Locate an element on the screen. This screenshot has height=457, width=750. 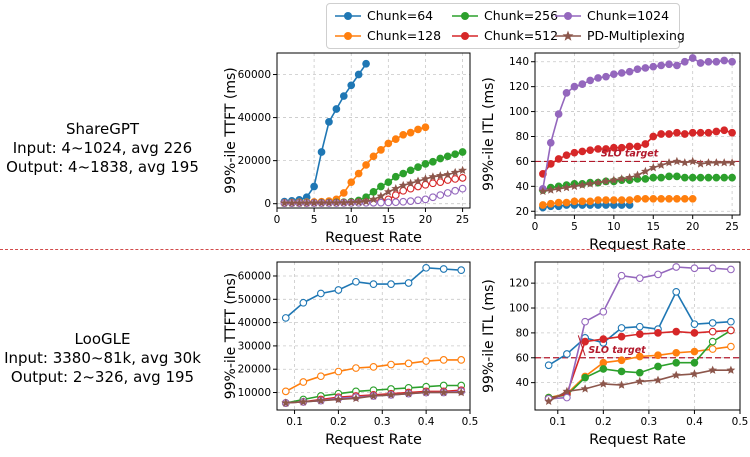
x-tick-label: 0 is located at coordinates (277, 220).